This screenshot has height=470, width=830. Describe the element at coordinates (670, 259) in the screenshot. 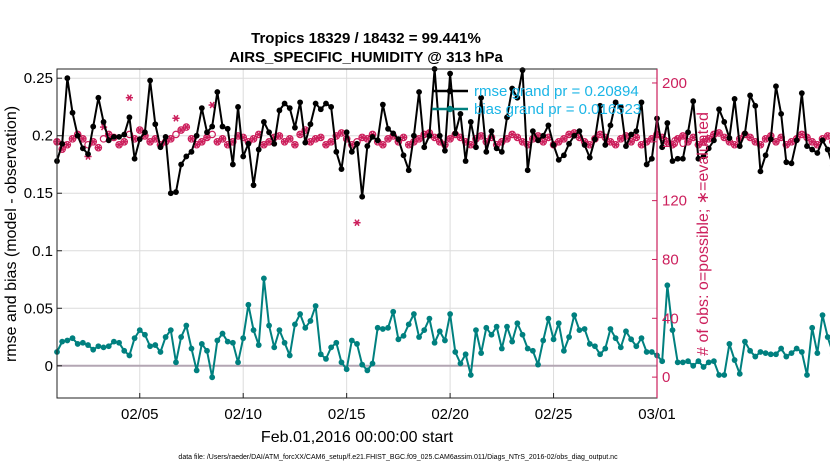

I see `y-right-tick-label: 80` at that location.